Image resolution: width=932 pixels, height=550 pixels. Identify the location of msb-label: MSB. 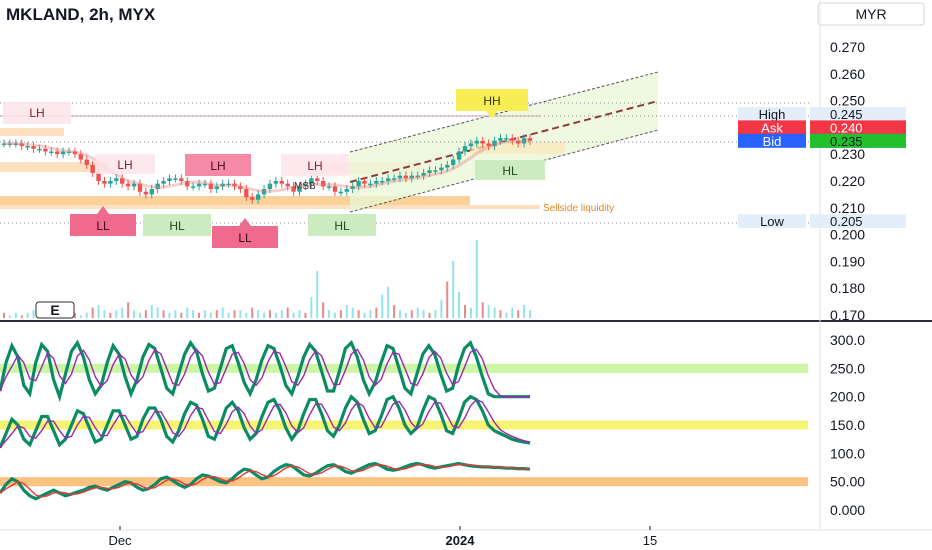
(305, 186).